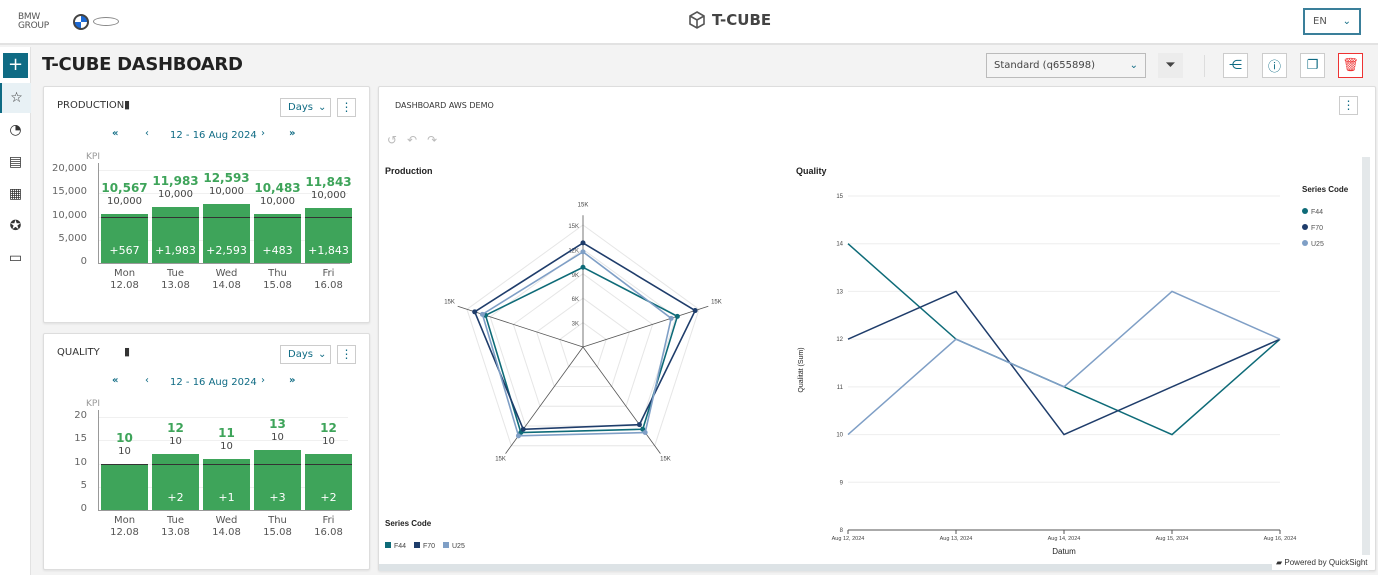 This screenshot has width=1378, height=575. What do you see at coordinates (417, 545) in the screenshot?
I see `legend-swatch` at bounding box center [417, 545].